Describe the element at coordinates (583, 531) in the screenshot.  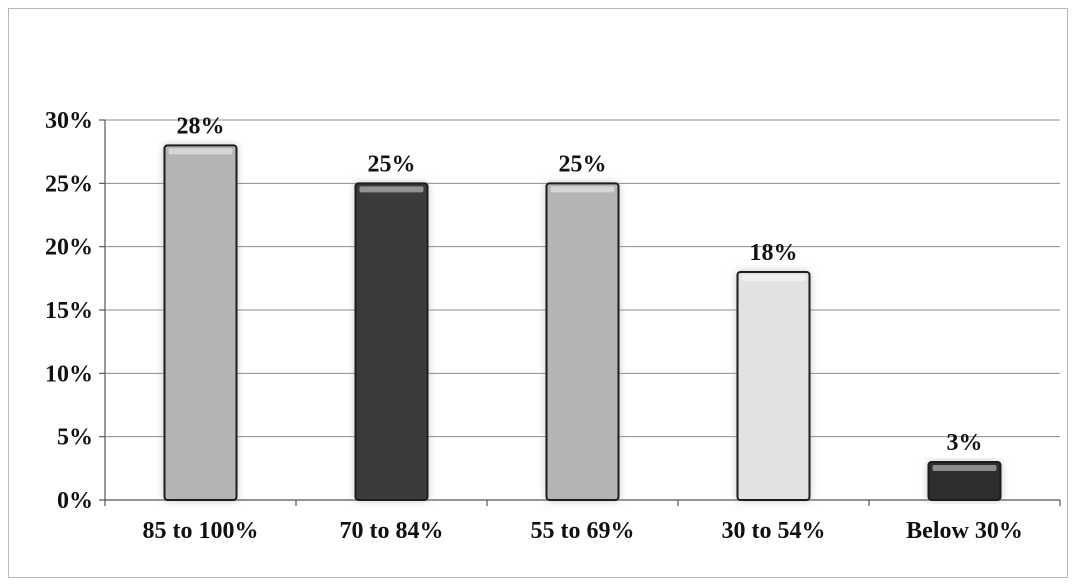
I see `category-label: 55 to 69%` at that location.